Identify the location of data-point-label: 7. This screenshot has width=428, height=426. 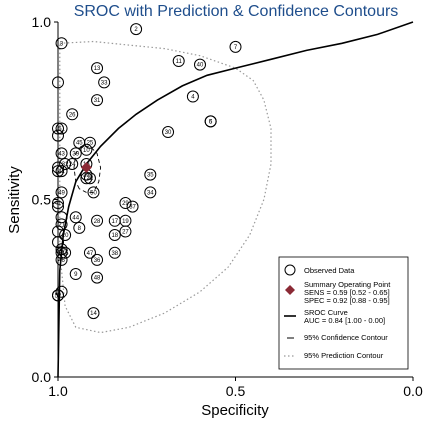
(236, 48).